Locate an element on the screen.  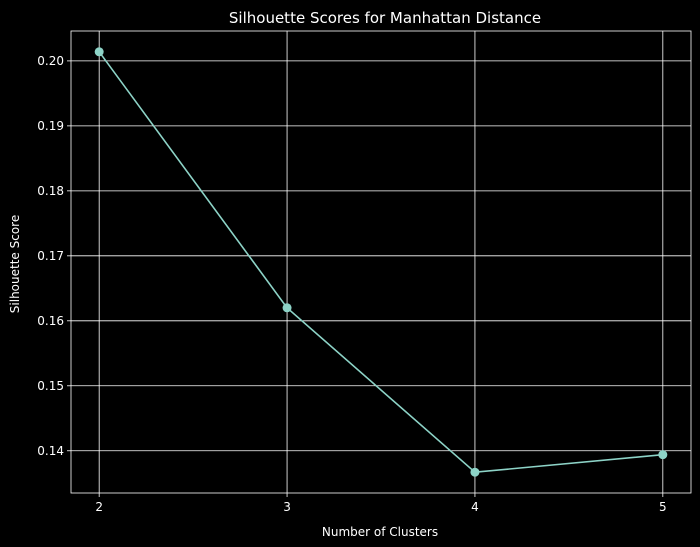
y-tick-label: 0.20 is located at coordinates (50, 61).